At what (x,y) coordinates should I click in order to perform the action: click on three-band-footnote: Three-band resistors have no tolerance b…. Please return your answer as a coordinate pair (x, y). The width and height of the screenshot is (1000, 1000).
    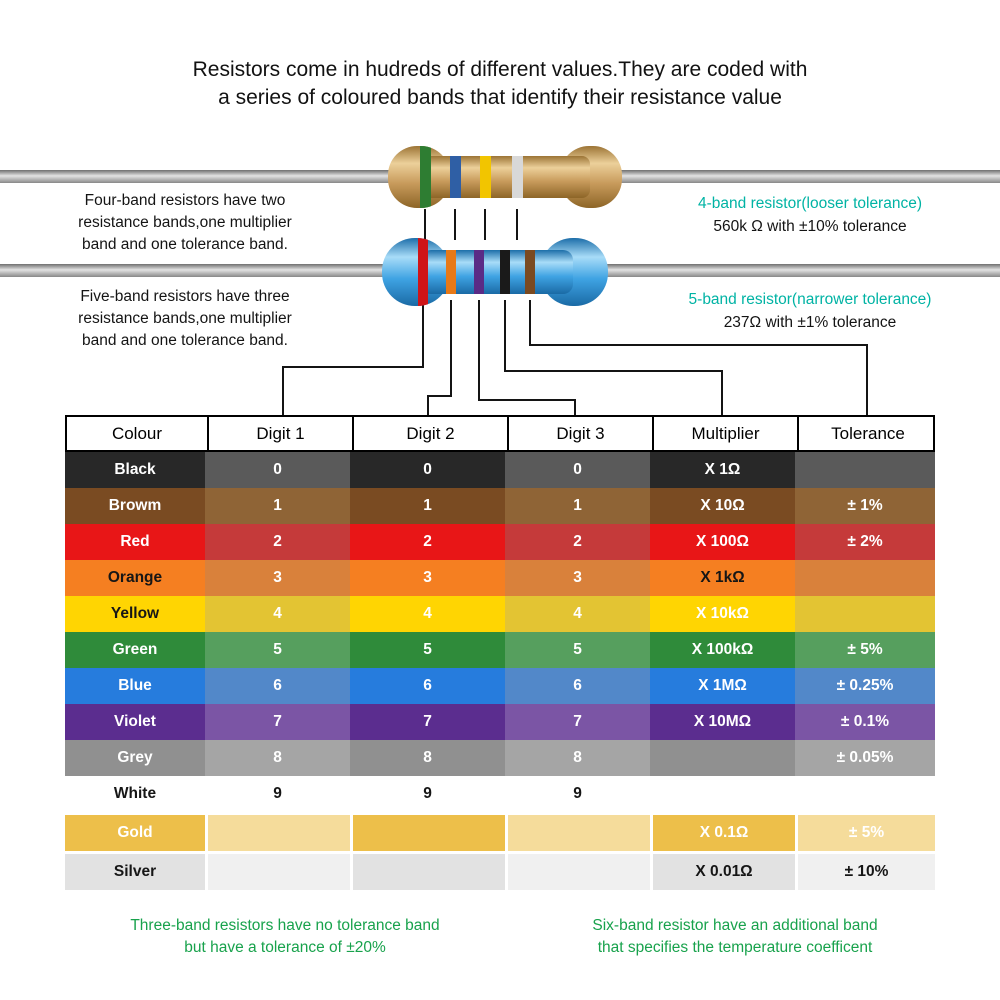
    Looking at the image, I should click on (285, 936).